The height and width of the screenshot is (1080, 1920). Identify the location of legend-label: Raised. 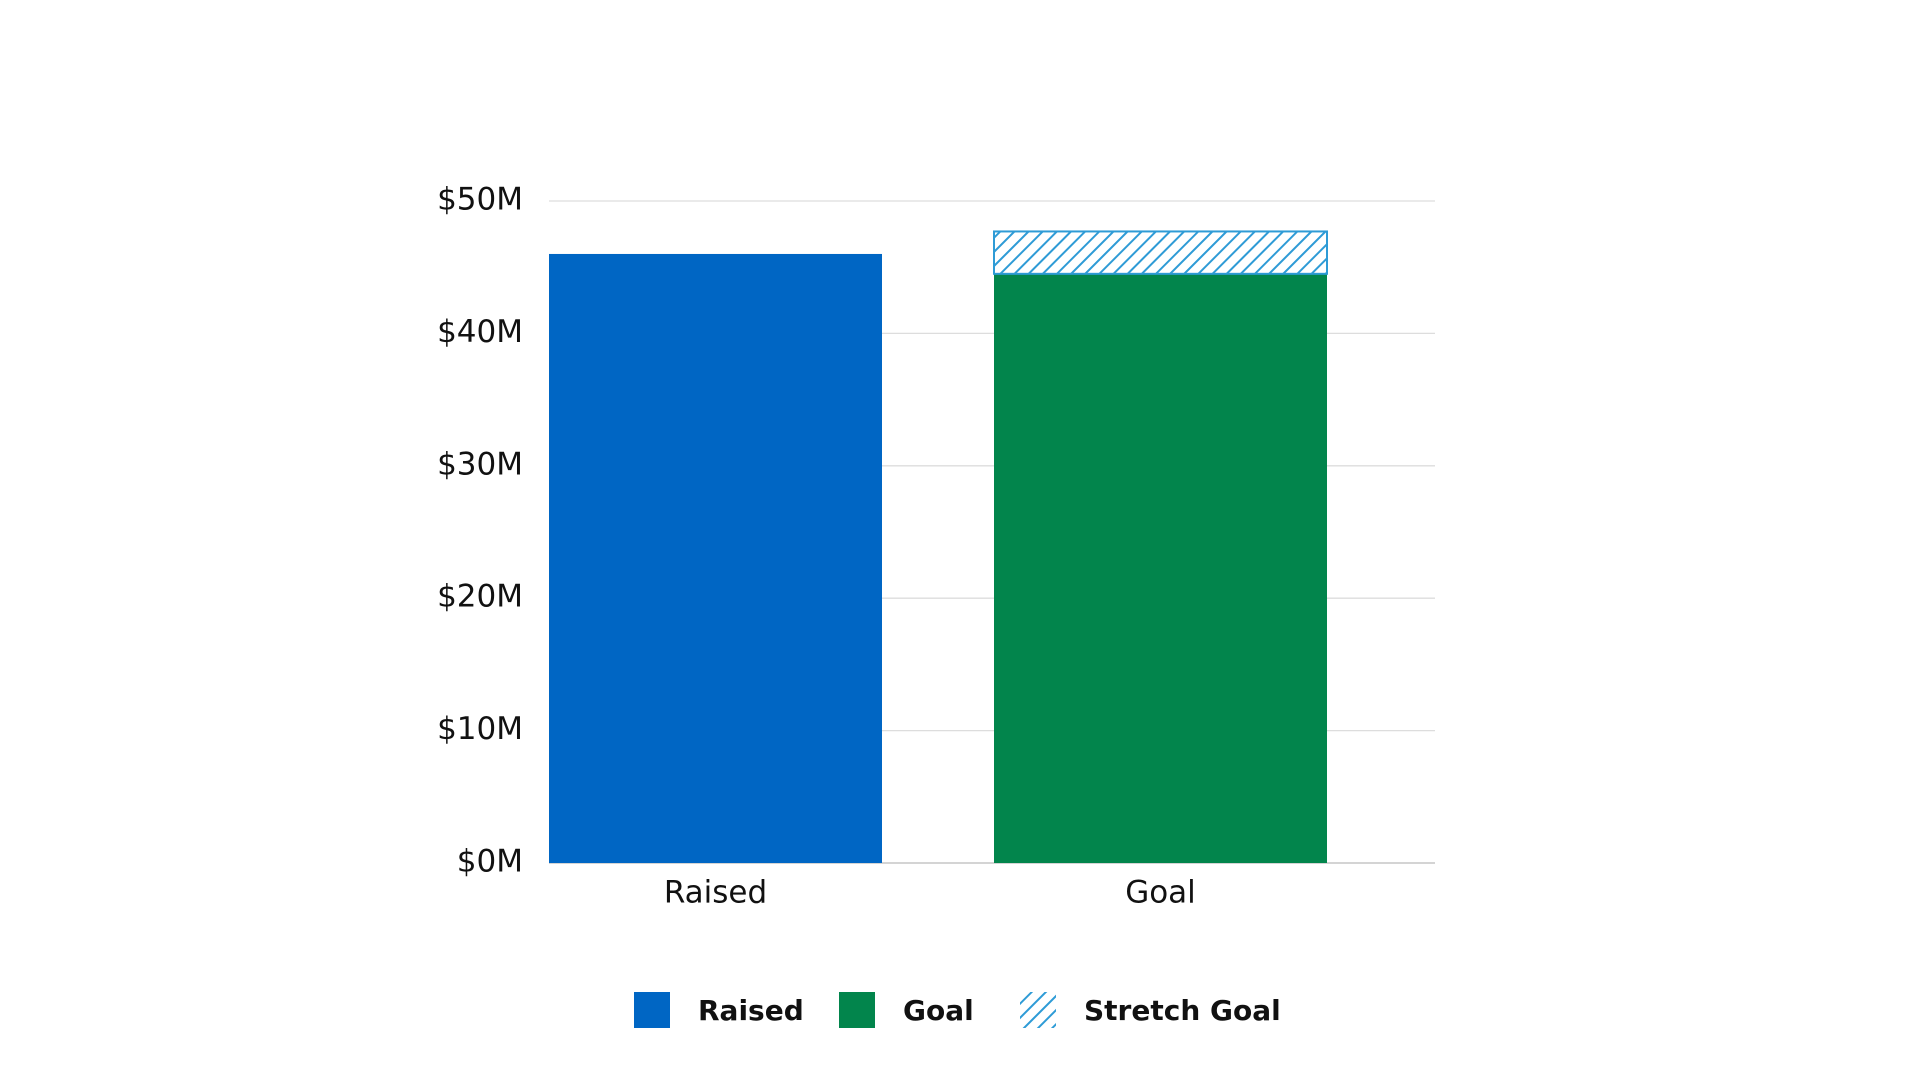
(751, 1010).